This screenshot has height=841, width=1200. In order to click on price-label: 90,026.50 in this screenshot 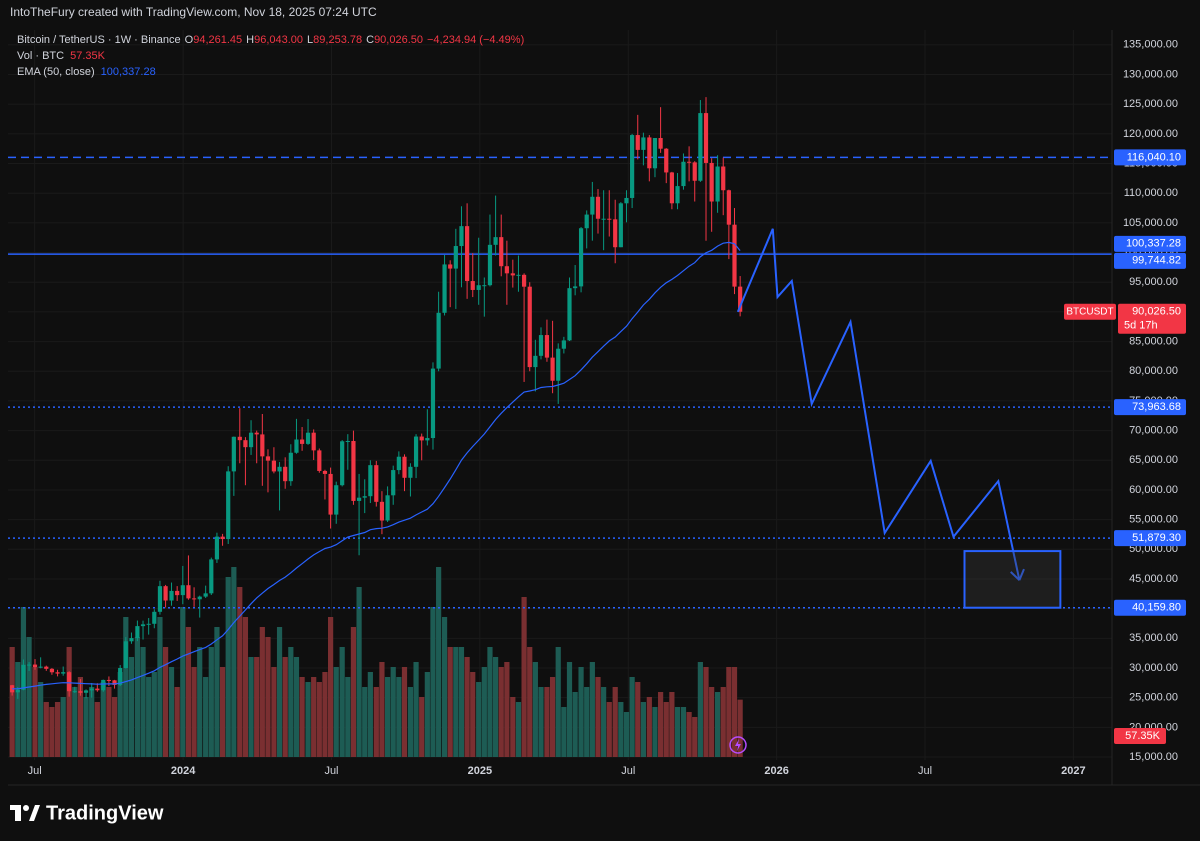, I will do `click(1156, 312)`.